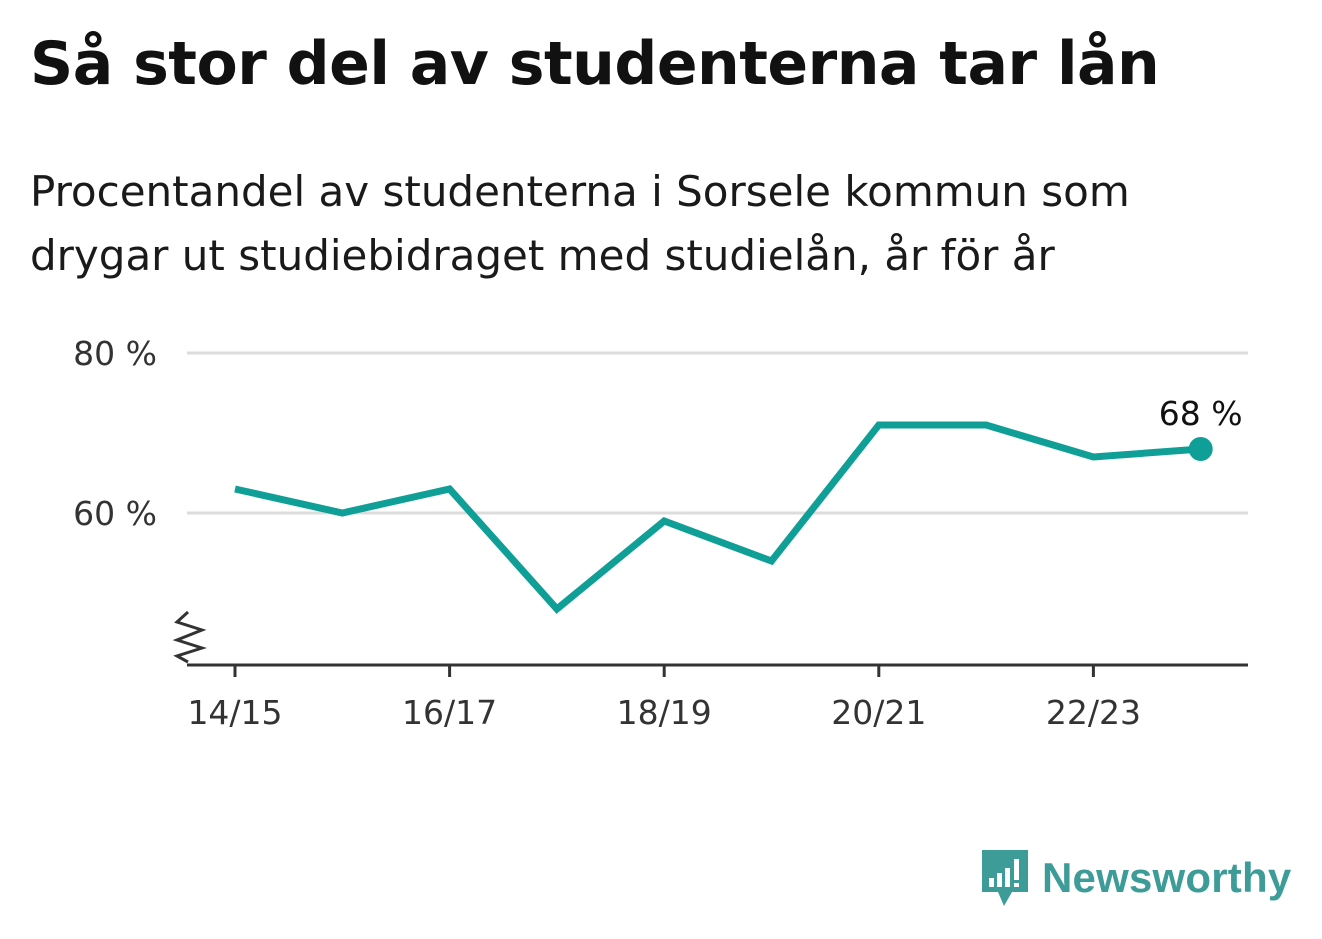  I want to click on x-tick-label: 22/23, so click(1093, 712).